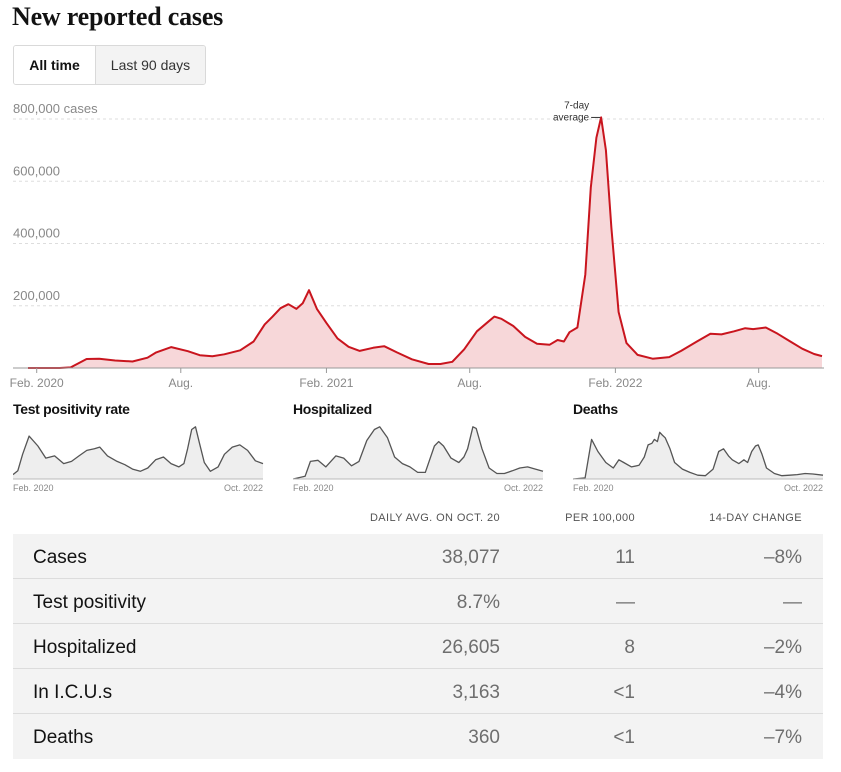 The image size is (841, 772). Describe the element at coordinates (792, 602) in the screenshot. I see `row-14day-change: —` at that location.